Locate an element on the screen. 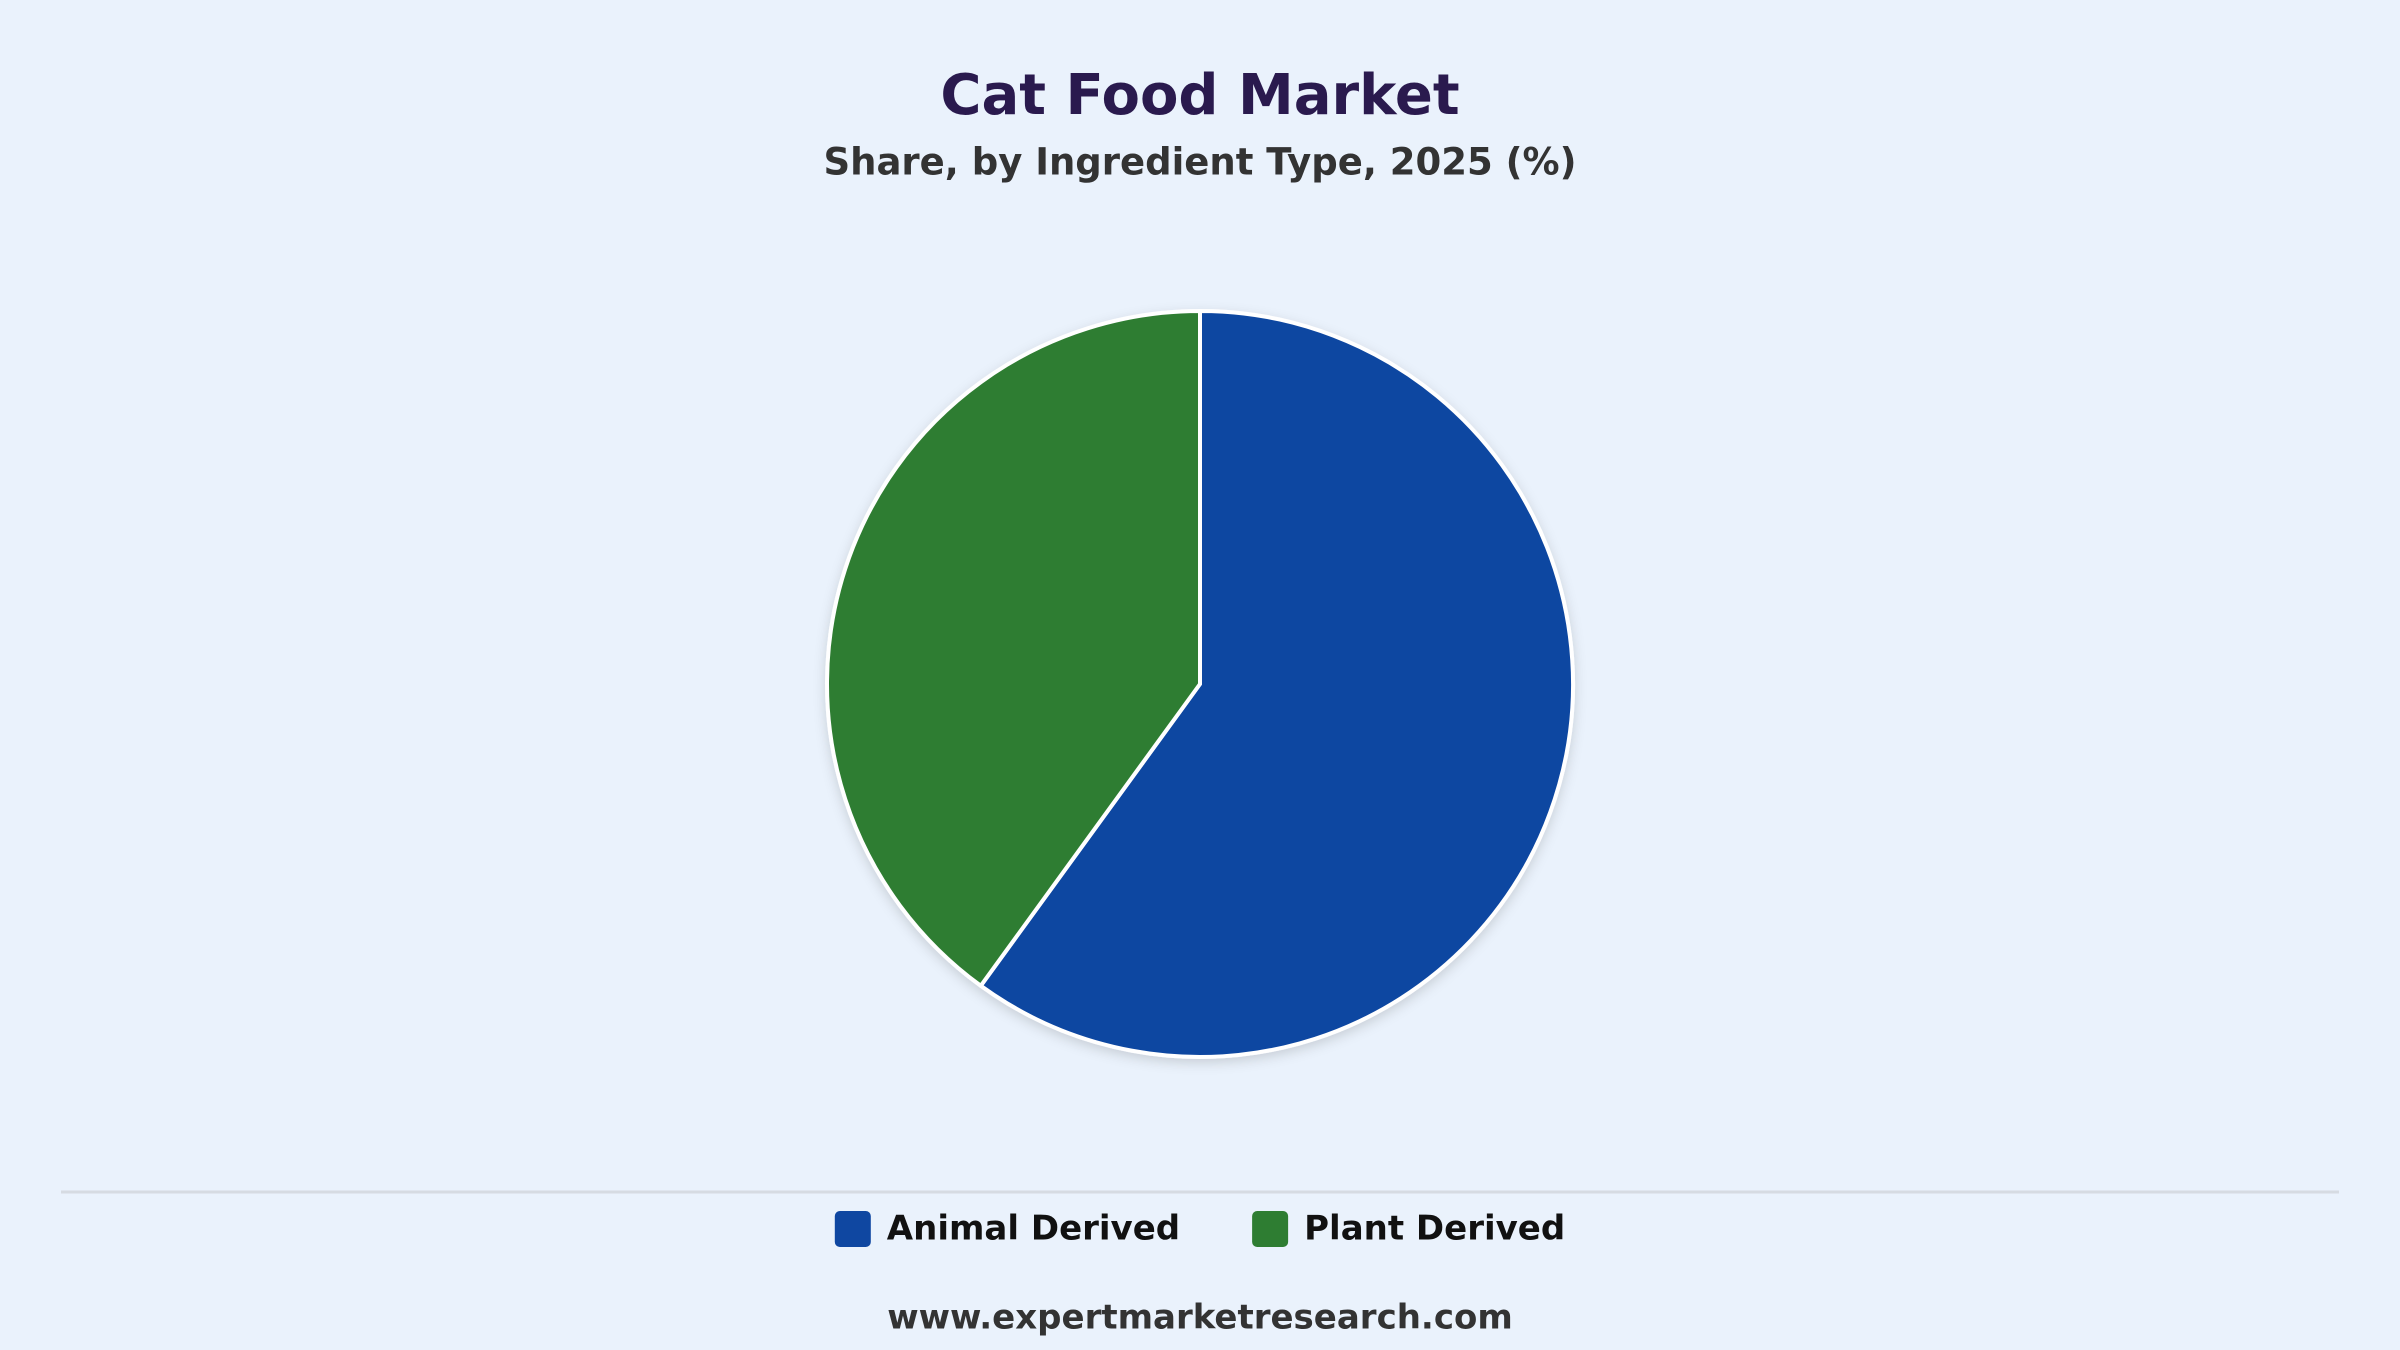 The height and width of the screenshot is (1350, 2400). chart-title: Cat Food Market is located at coordinates (1199, 95).